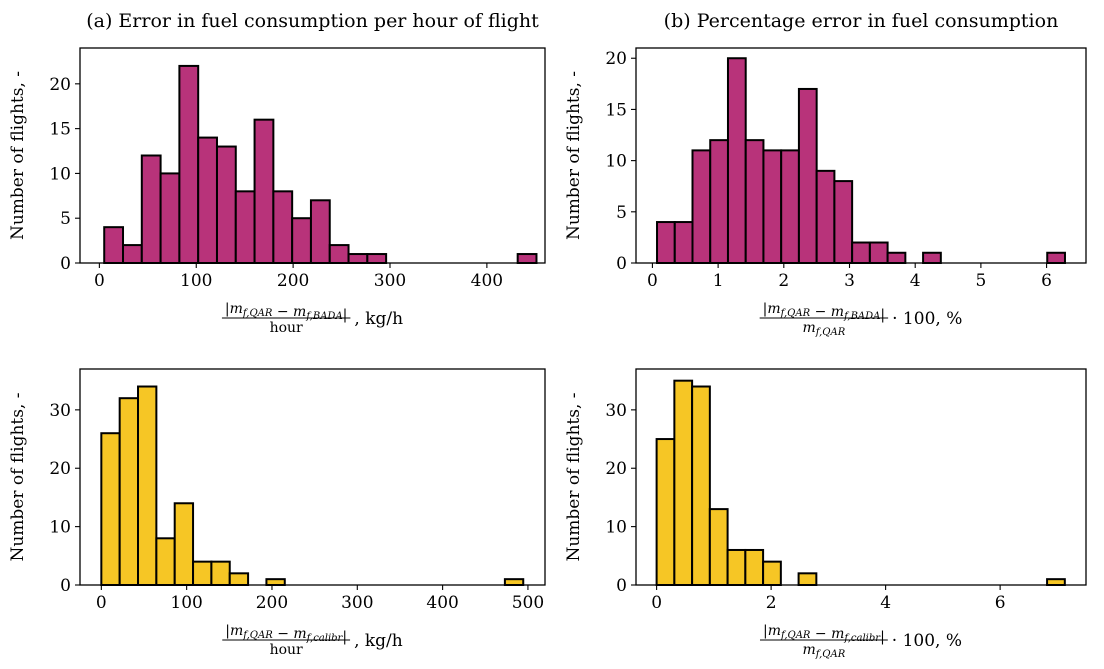 Image resolution: width=1104 pixels, height=669 pixels. Describe the element at coordinates (980, 281) in the screenshot. I see `x-tick-label: 5` at that location.